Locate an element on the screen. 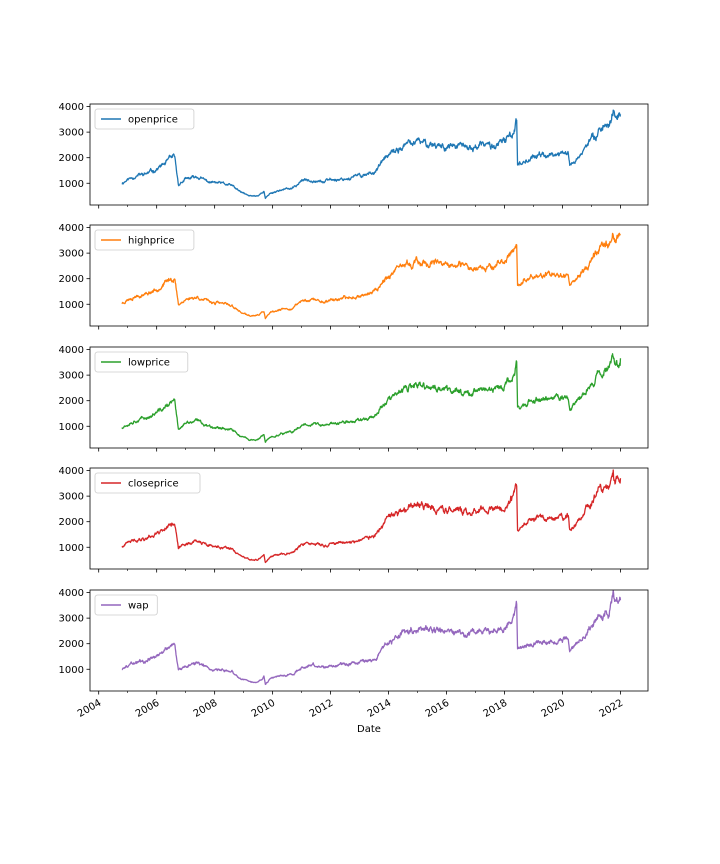  x-tick-label: 2014 is located at coordinates (380, 709).